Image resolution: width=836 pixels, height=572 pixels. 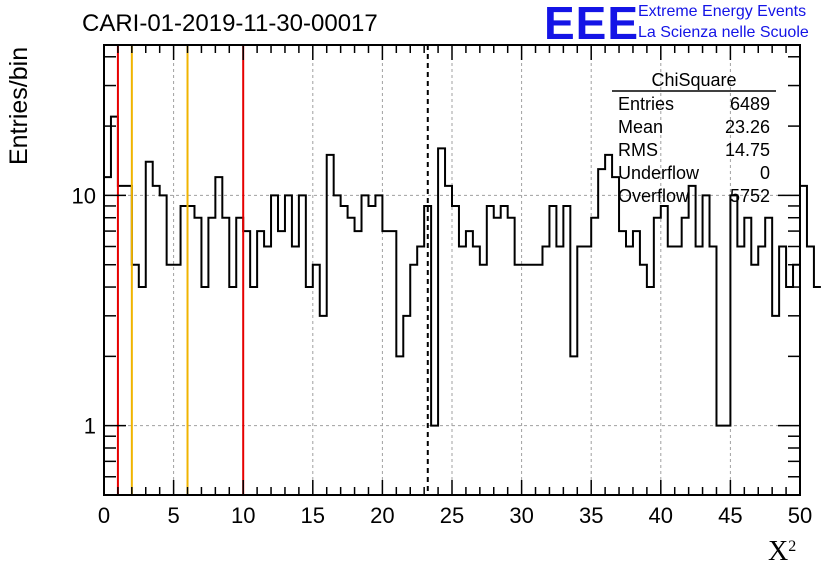 I want to click on x-tick-label: 50, so click(x=800, y=515).